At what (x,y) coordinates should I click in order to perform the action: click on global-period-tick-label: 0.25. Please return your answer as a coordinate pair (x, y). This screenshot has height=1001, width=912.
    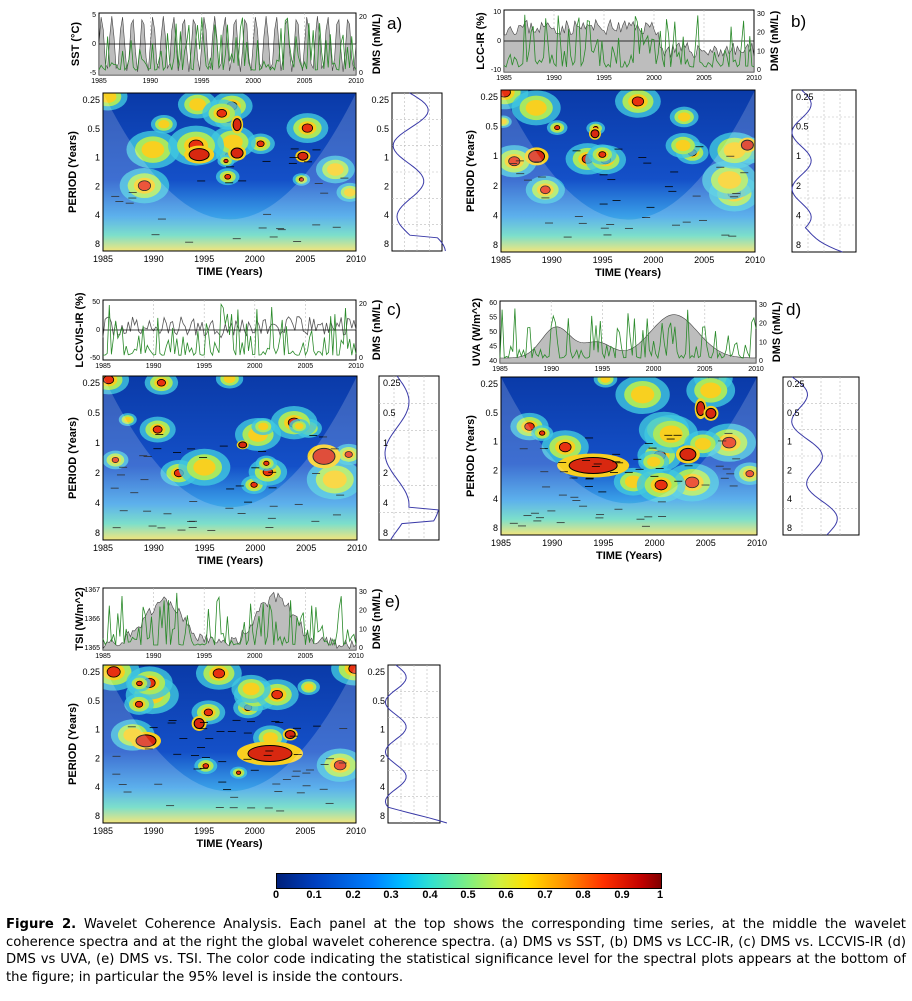
    Looking at the image, I should click on (392, 383).